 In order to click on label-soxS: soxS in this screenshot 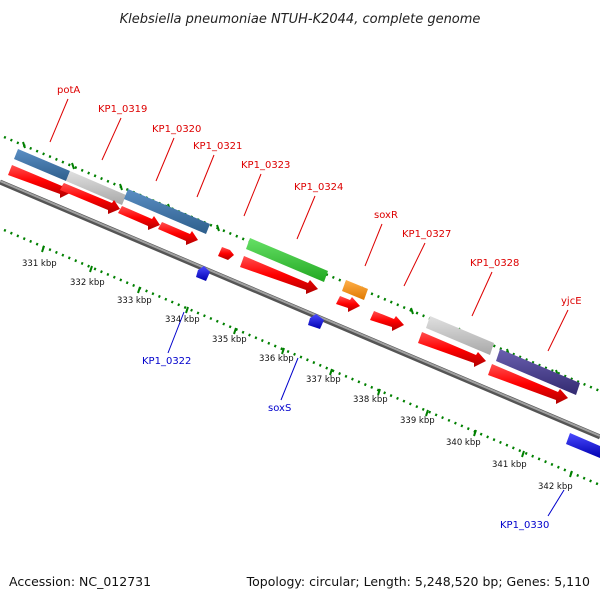, I will do `click(279, 408)`.